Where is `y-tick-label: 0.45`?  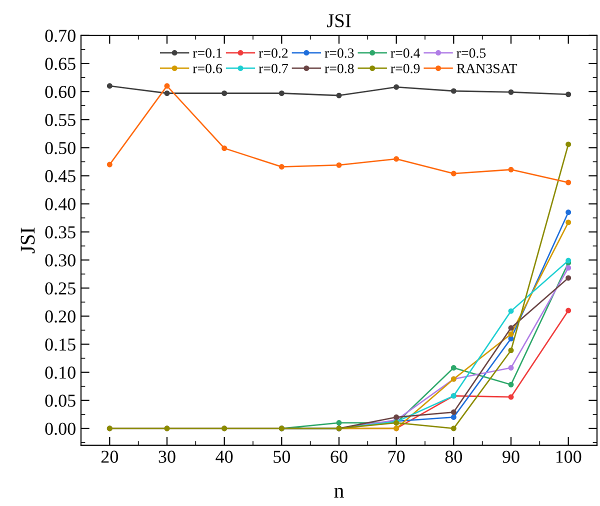
y-tick-label: 0.45 is located at coordinates (60, 176).